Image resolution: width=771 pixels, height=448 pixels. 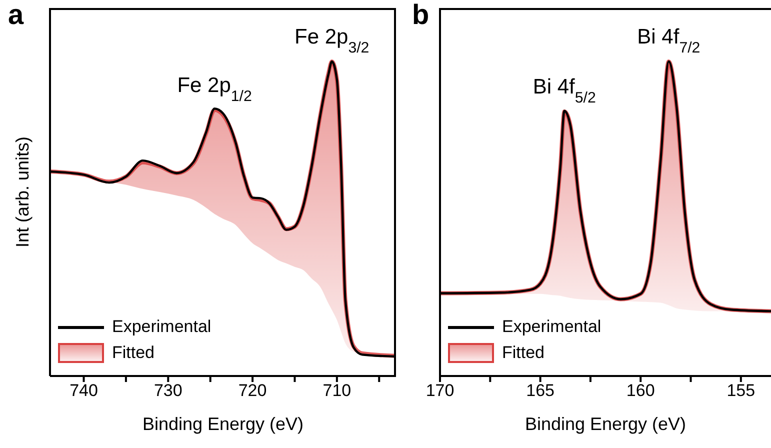 I want to click on annotation: Bi 4f$_{7/2}$, so click(x=668, y=40).